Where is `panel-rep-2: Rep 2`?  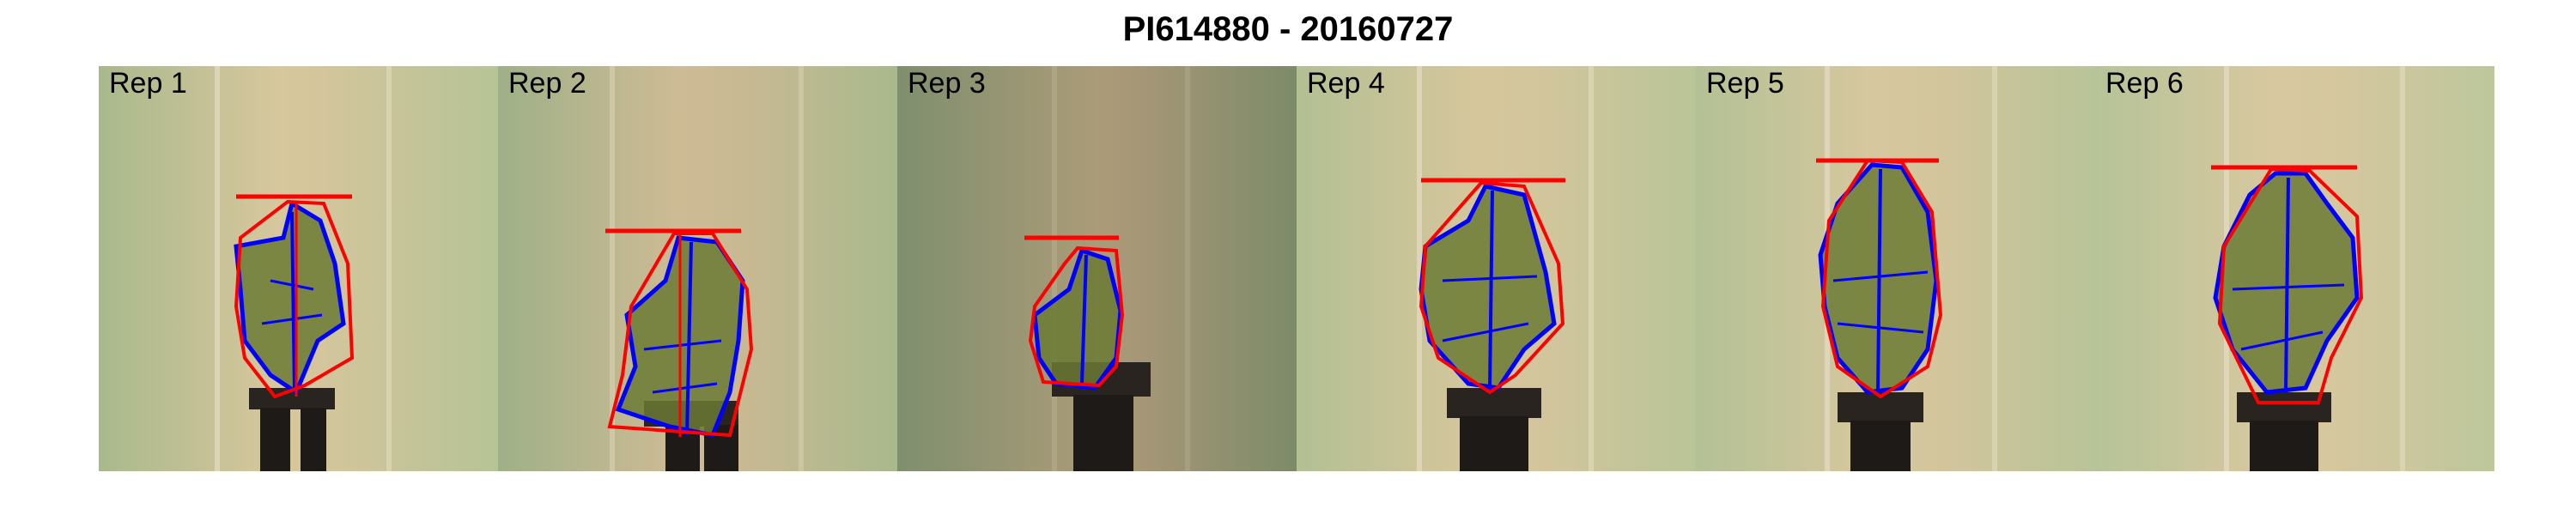 panel-rep-2: Rep 2 is located at coordinates (697, 268).